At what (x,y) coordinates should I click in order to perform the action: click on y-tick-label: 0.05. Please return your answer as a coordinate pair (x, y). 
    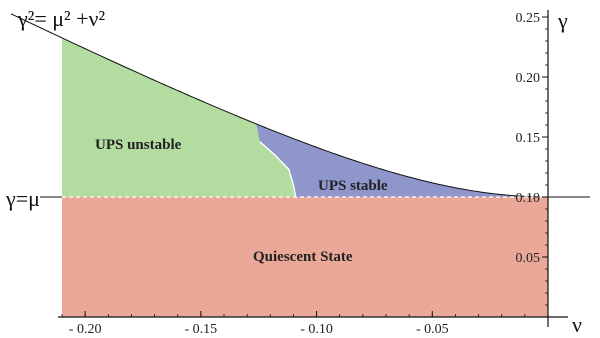
    Looking at the image, I should click on (528, 258).